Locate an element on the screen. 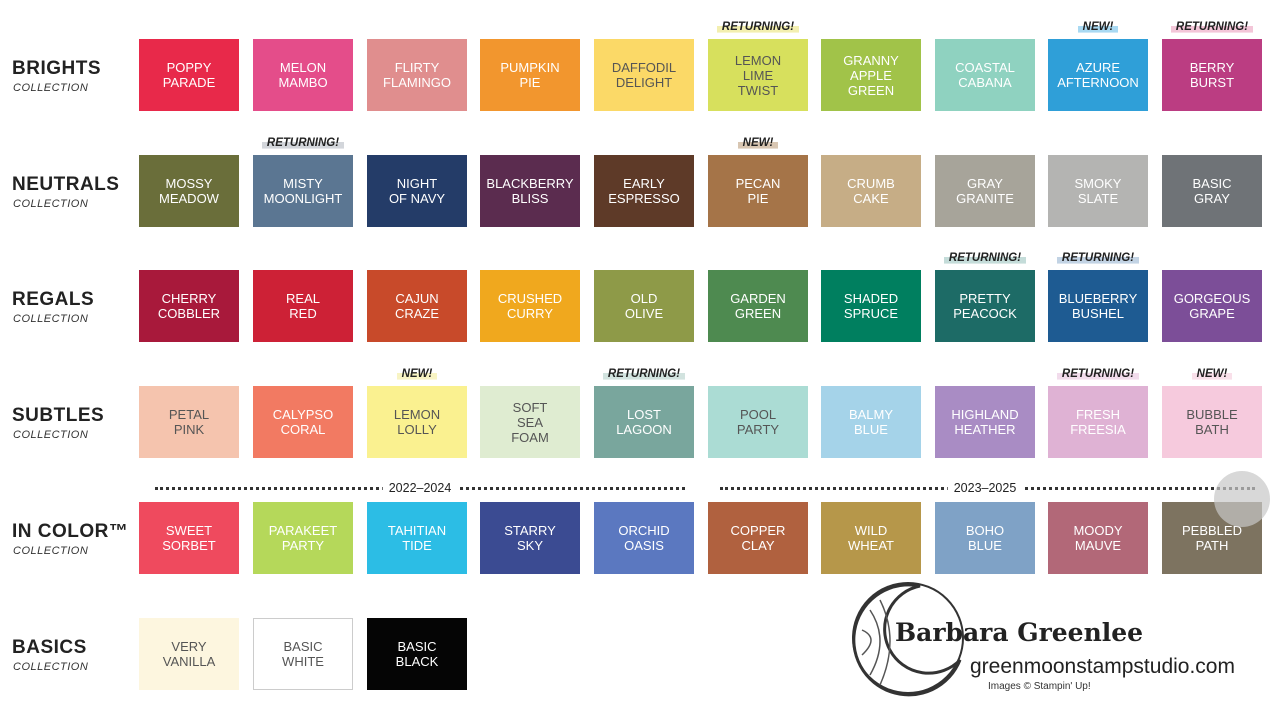 The image size is (1280, 704). swatch-label: WHEAT is located at coordinates (871, 545).